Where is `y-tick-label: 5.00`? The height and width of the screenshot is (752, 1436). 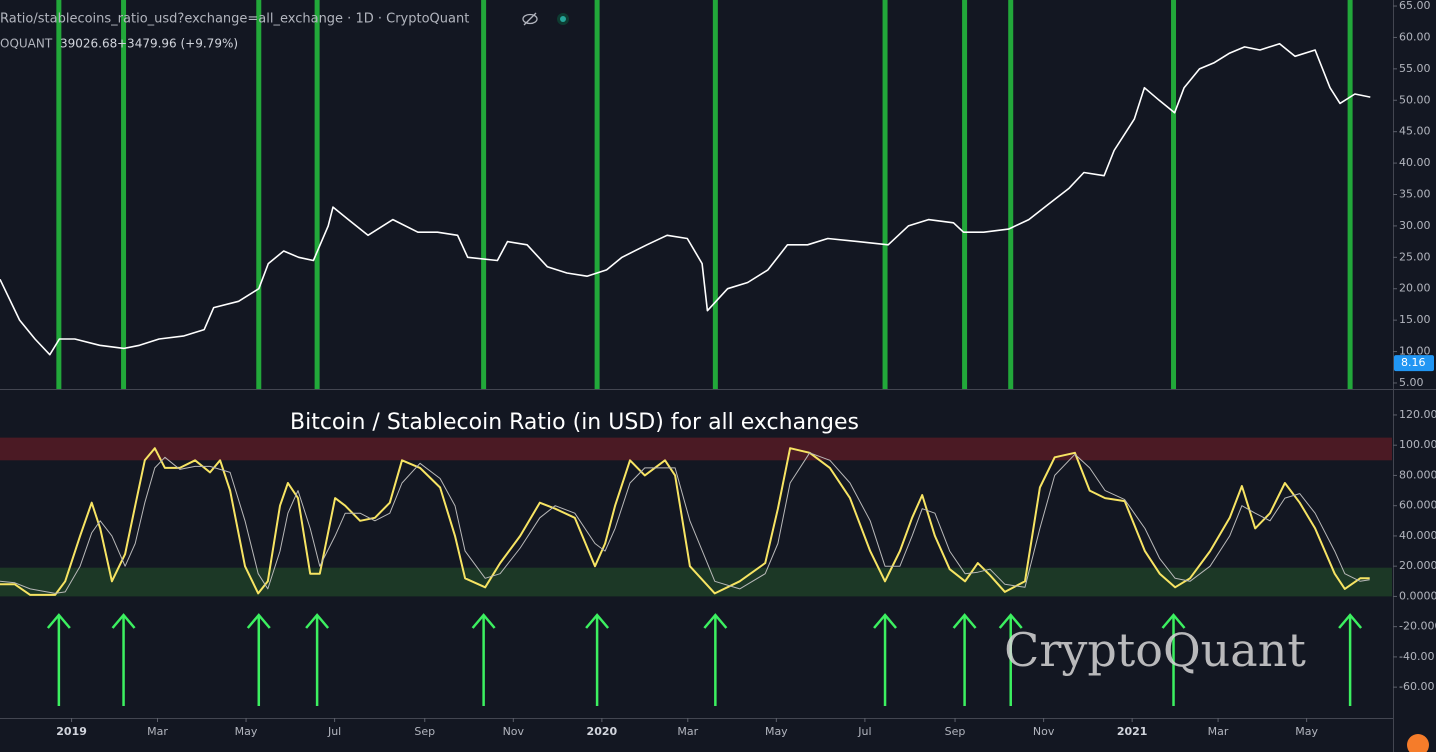
y-tick-label: 5.00 is located at coordinates (1411, 382).